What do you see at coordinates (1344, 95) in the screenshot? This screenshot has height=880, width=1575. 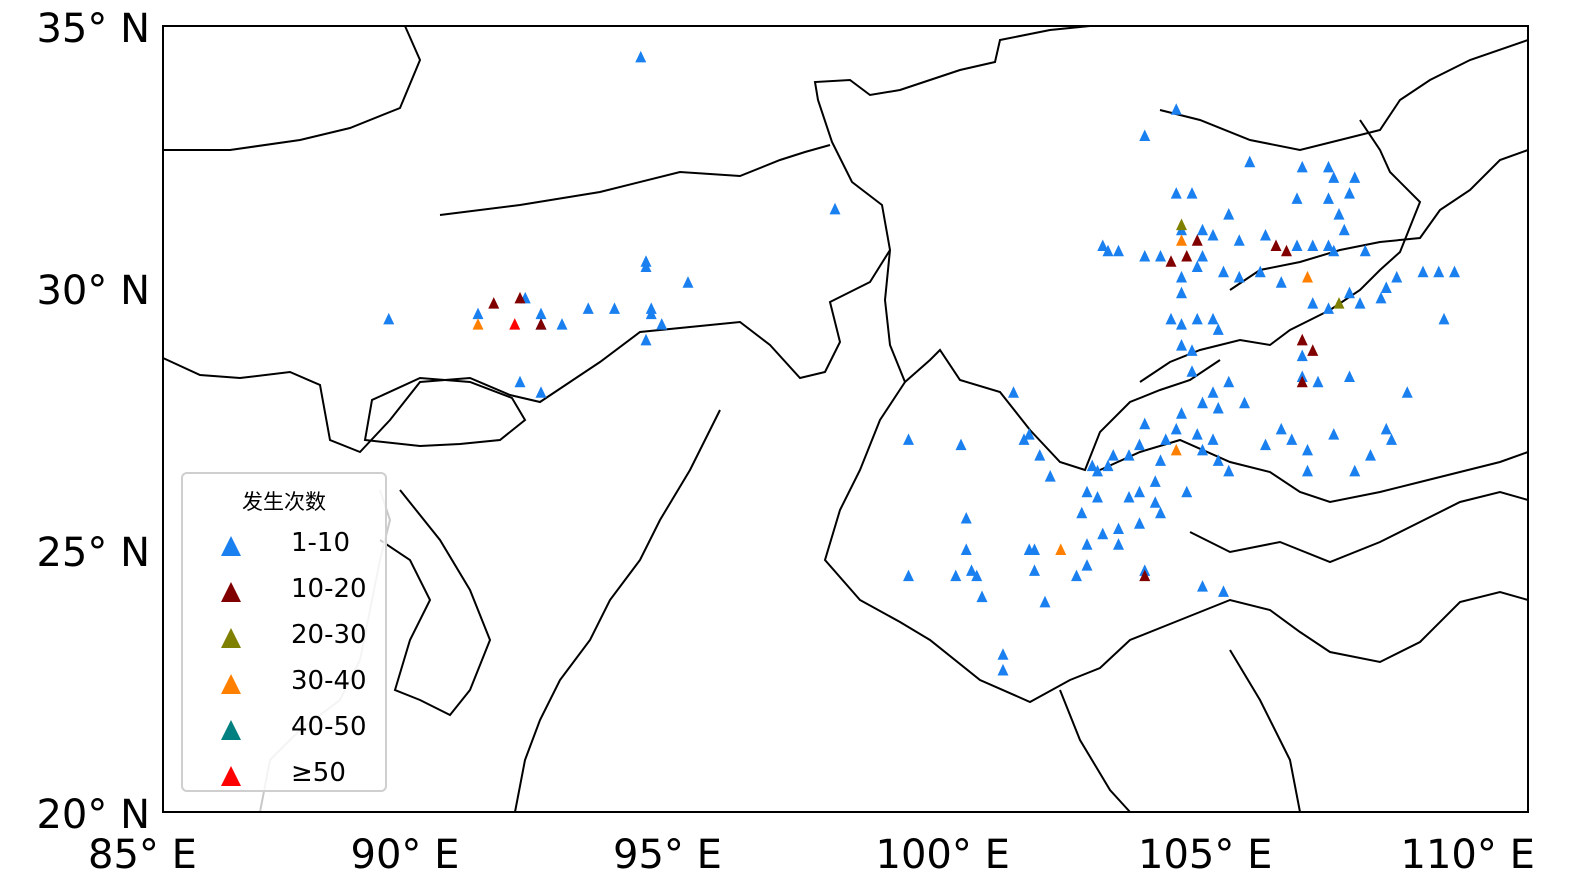 I see `border-shaanxi` at bounding box center [1344, 95].